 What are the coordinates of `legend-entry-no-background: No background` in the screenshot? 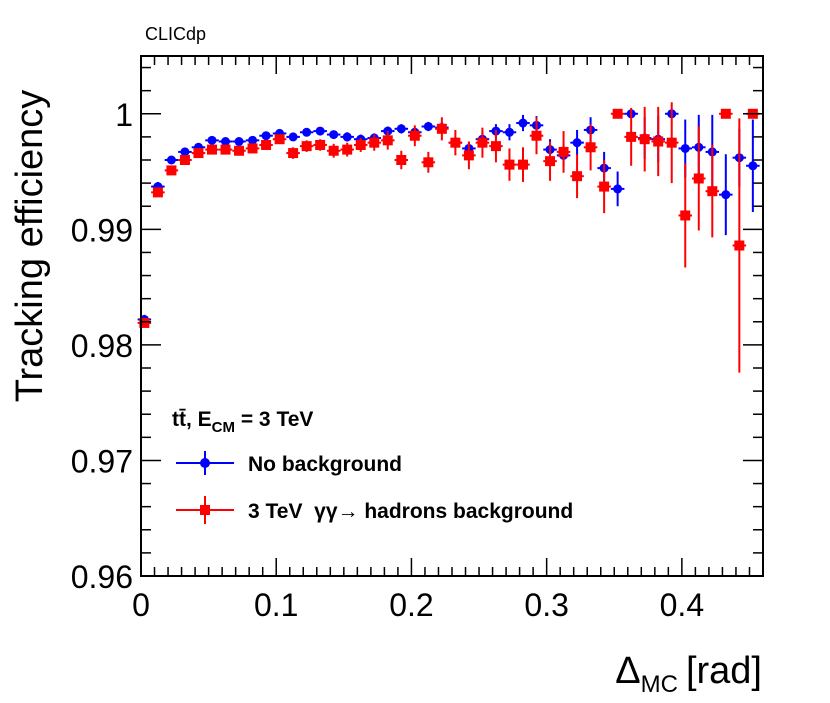 It's located at (289, 463).